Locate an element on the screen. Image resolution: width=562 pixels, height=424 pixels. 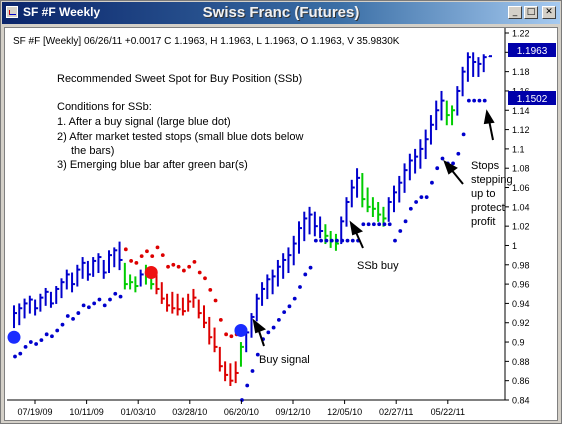
y-tick-label: 1.02 is located at coordinates (521, 227).